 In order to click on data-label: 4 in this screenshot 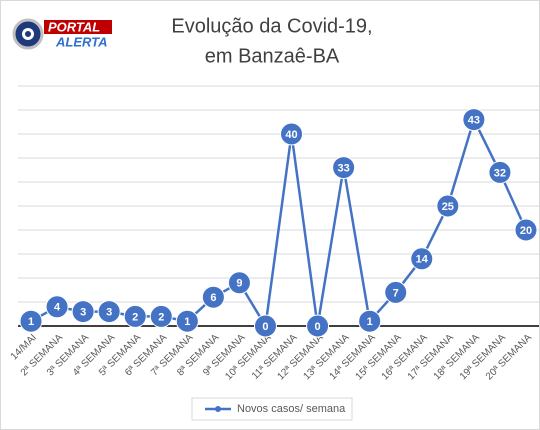, I will do `click(57, 308)`.